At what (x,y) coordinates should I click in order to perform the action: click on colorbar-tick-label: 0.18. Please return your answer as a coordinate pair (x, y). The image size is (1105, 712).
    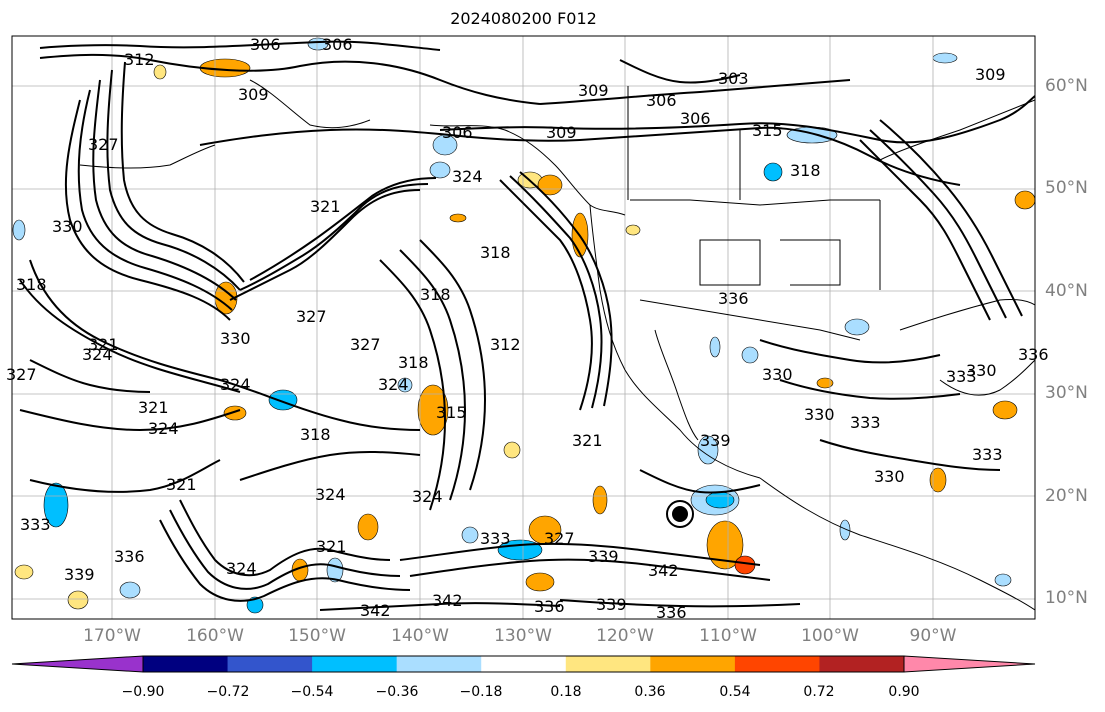
    Looking at the image, I should click on (566, 692).